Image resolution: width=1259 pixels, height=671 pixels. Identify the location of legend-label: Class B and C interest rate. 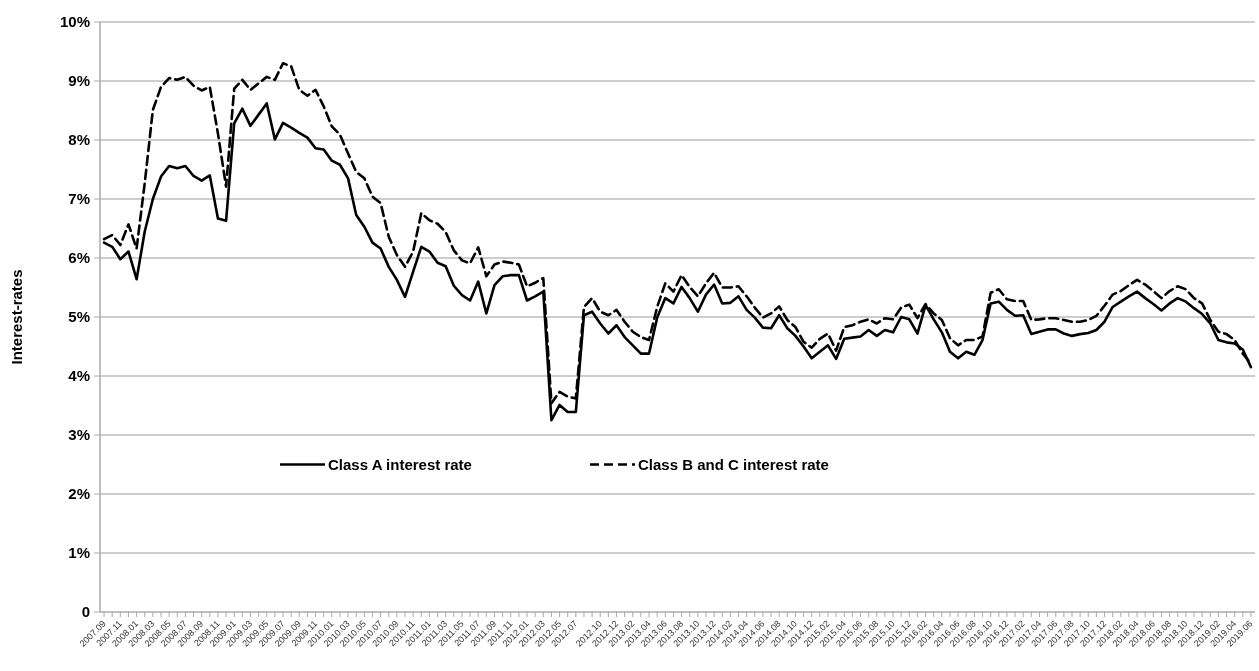
(733, 464).